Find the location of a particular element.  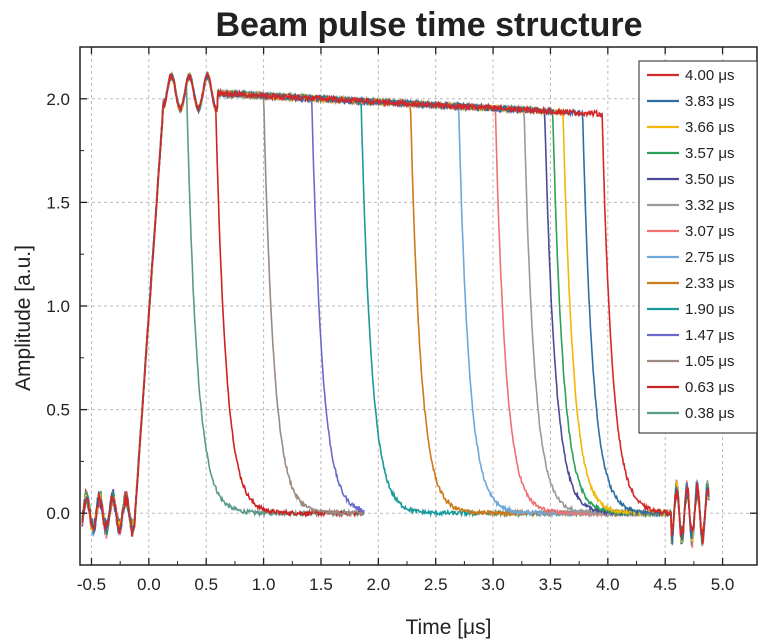

legend-label: 3.07 μs is located at coordinates (710, 231).